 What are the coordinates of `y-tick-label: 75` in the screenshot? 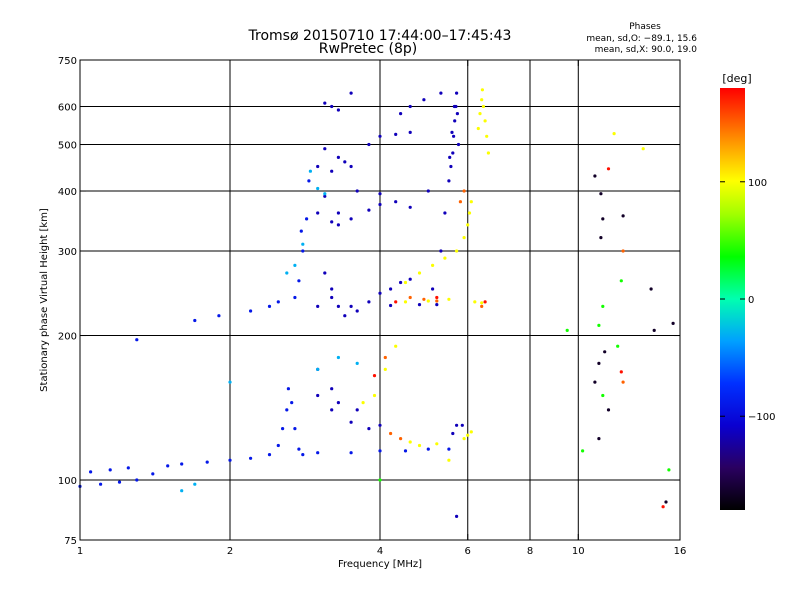 It's located at (70, 541).